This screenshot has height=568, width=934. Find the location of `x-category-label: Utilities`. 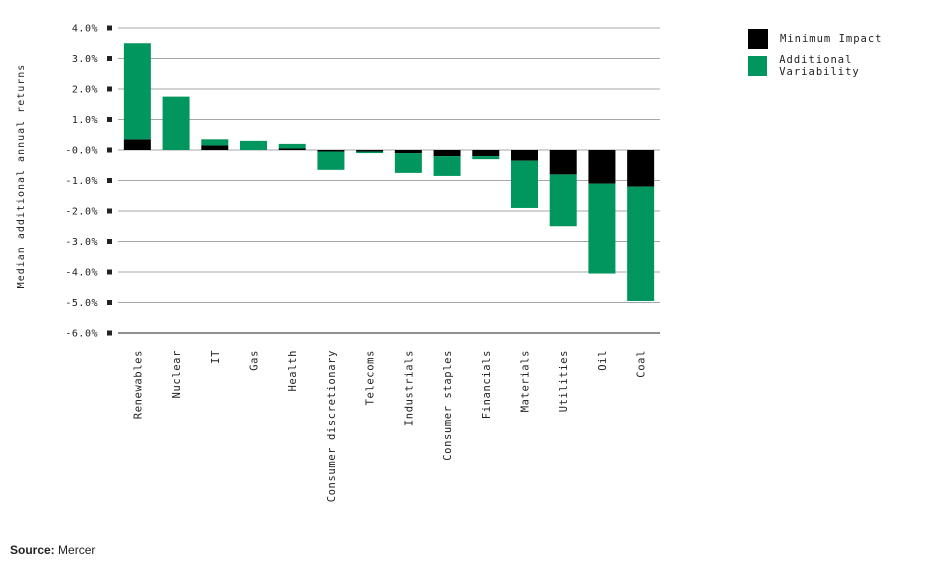

x-category-label: Utilities is located at coordinates (564, 381).